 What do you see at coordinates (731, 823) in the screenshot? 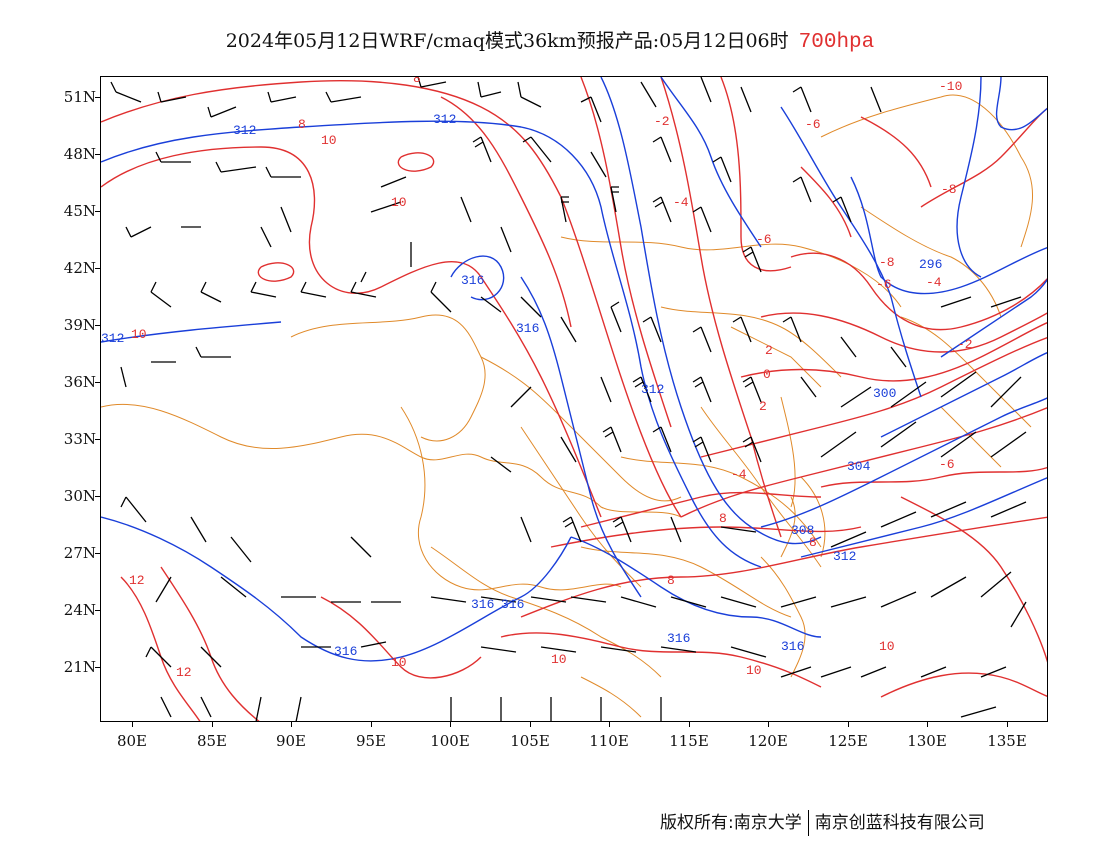
I see `copyright-text: 版权所有:南京大学` at bounding box center [731, 823].